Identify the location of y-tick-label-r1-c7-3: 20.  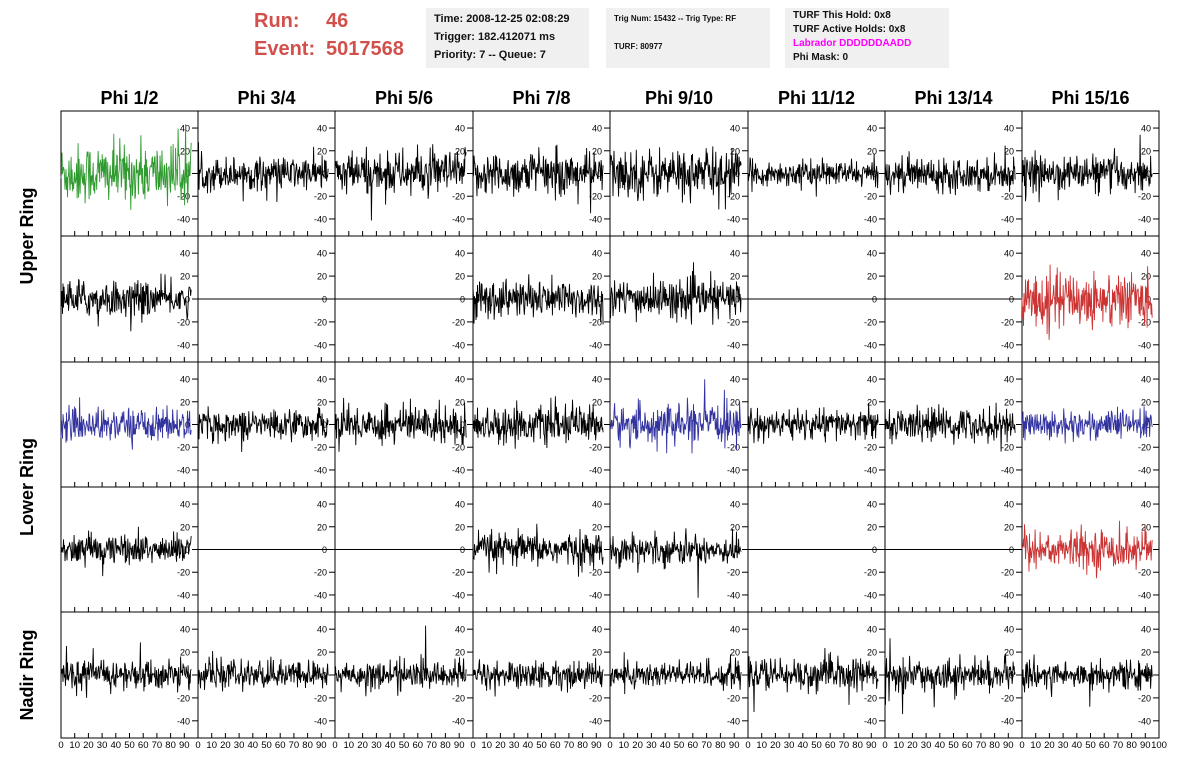
(1009, 151).